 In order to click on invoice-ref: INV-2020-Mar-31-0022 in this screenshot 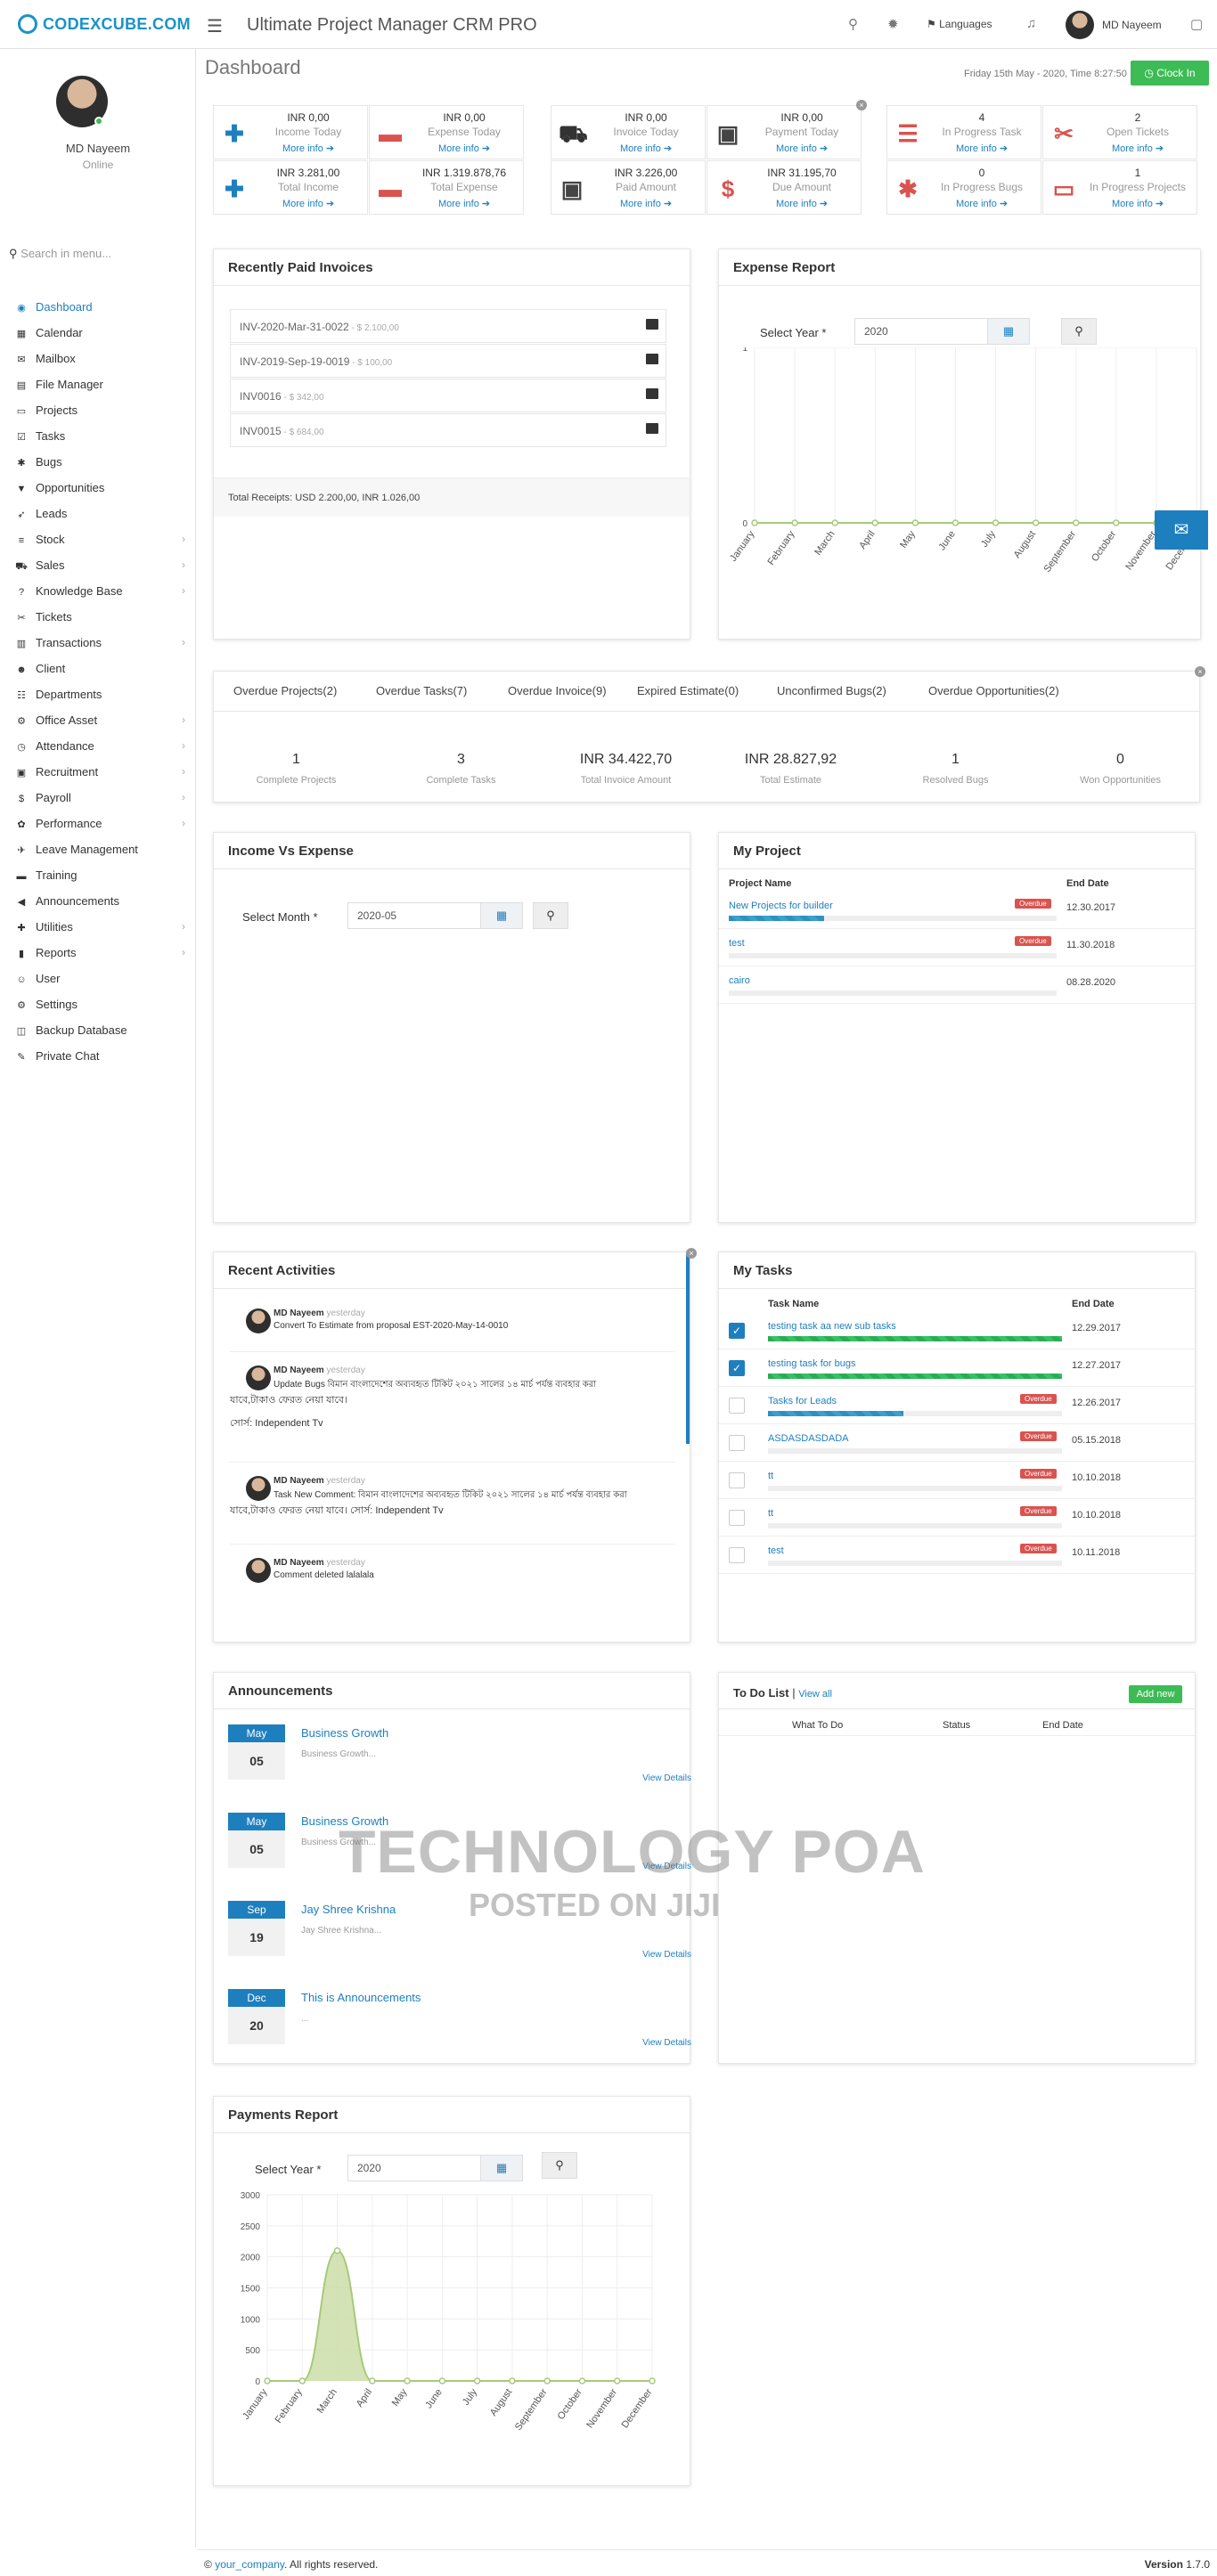, I will do `click(295, 327)`.